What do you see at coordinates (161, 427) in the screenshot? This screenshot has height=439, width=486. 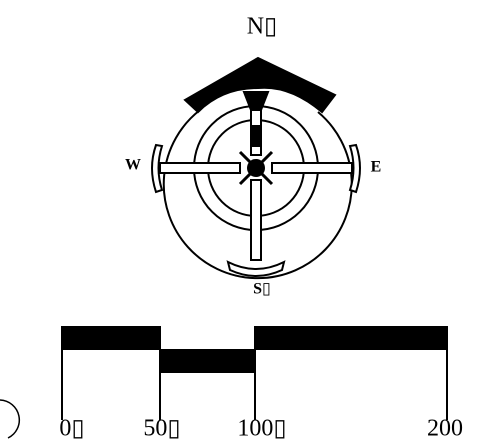 I see `scale-label: 50▯` at bounding box center [161, 427].